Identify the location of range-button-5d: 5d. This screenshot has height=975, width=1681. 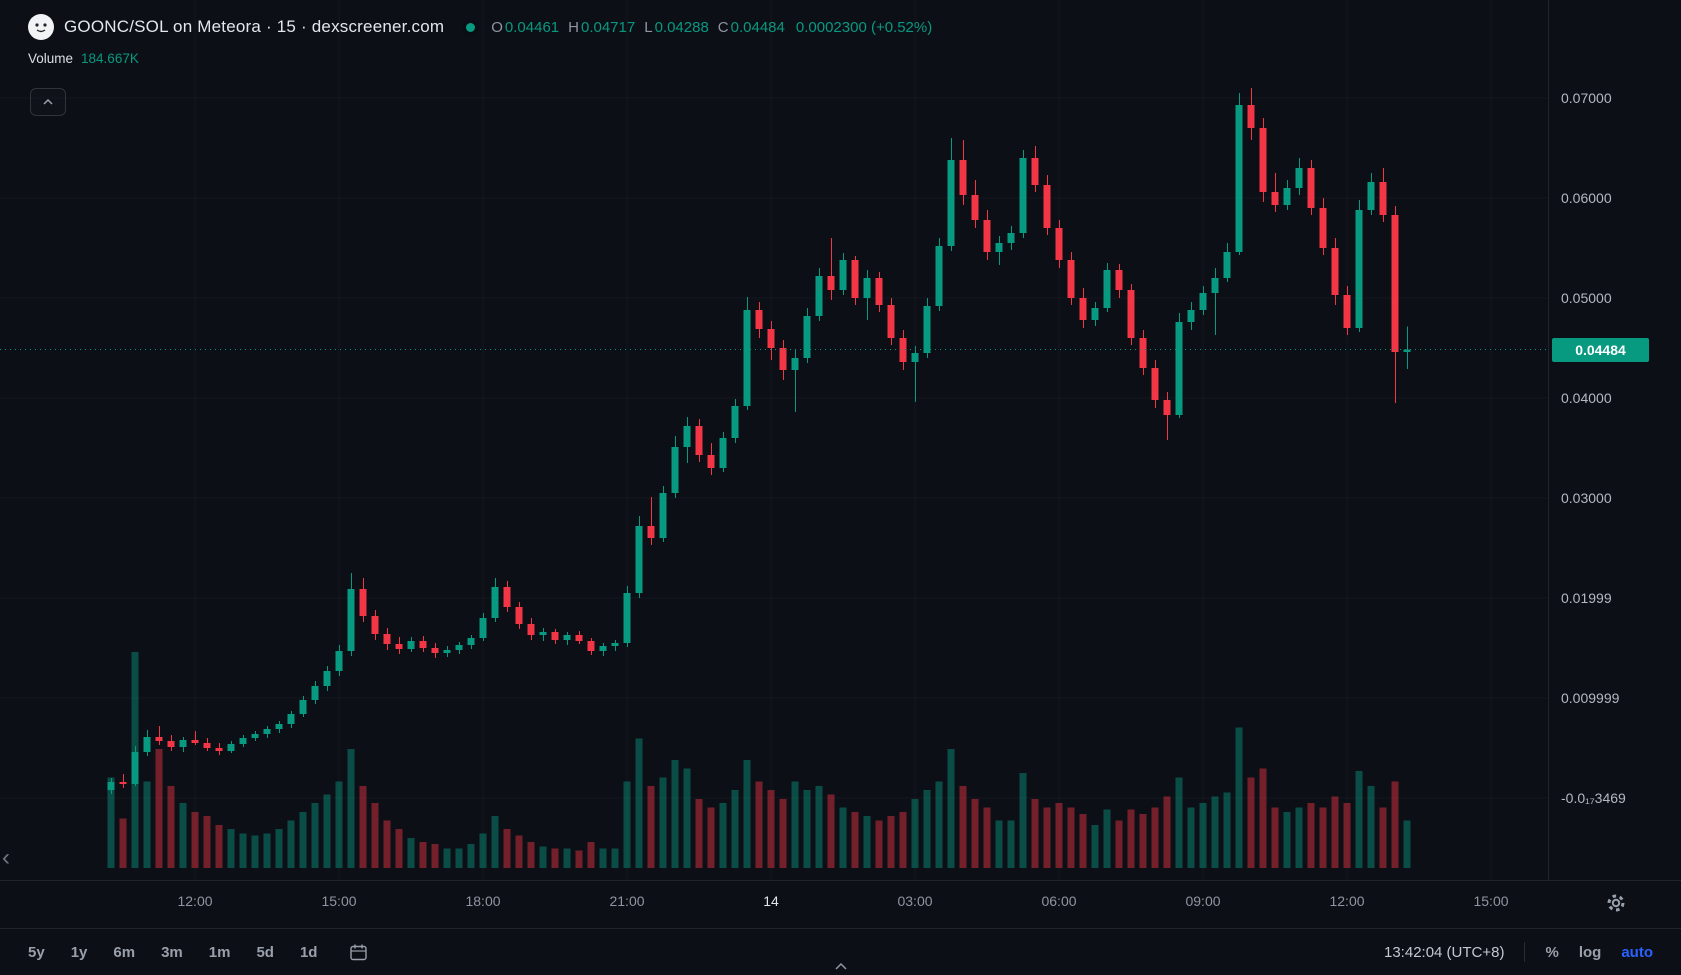
(265, 952).